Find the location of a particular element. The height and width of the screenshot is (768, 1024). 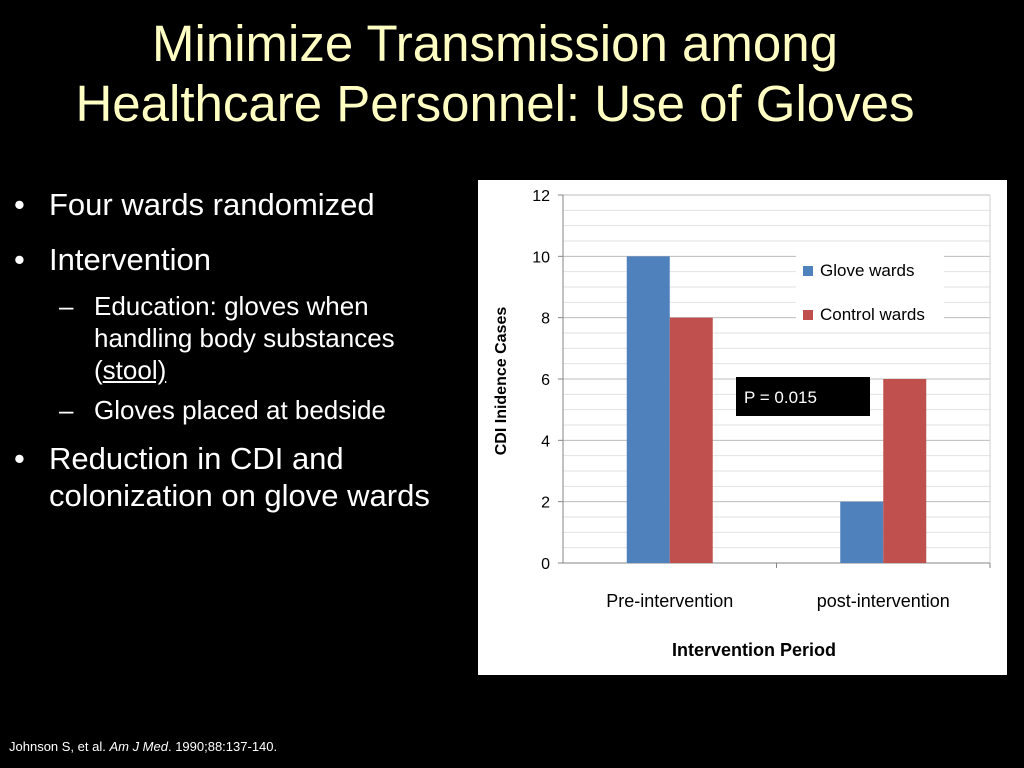

bullet-text: Intervention is located at coordinates (130, 259).